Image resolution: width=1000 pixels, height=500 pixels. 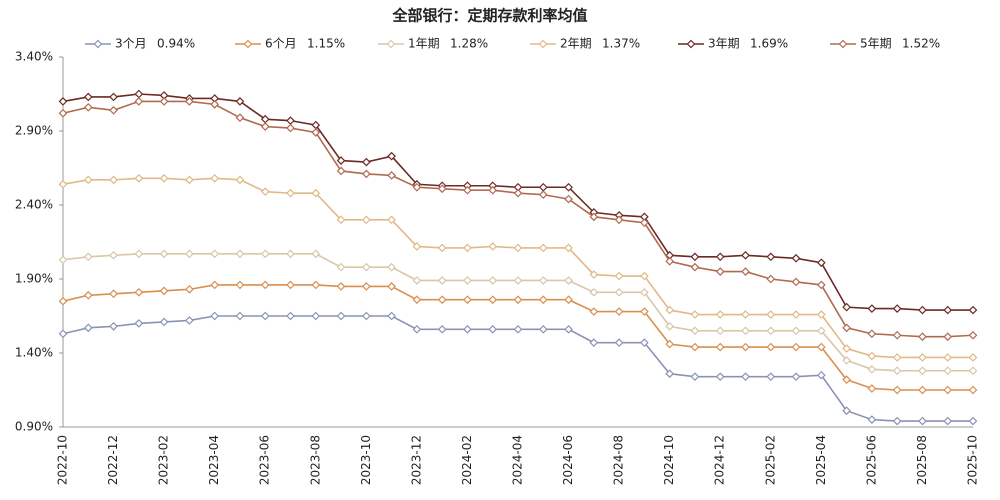 What do you see at coordinates (922, 460) in the screenshot?
I see `x-tick-label: 2025-08` at bounding box center [922, 460].